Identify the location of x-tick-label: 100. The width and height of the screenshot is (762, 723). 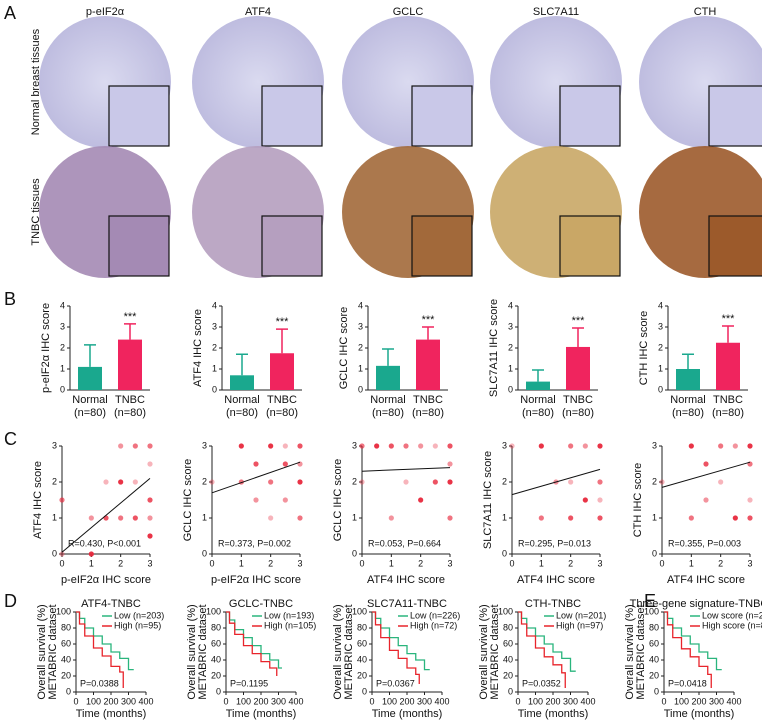
(535, 701).